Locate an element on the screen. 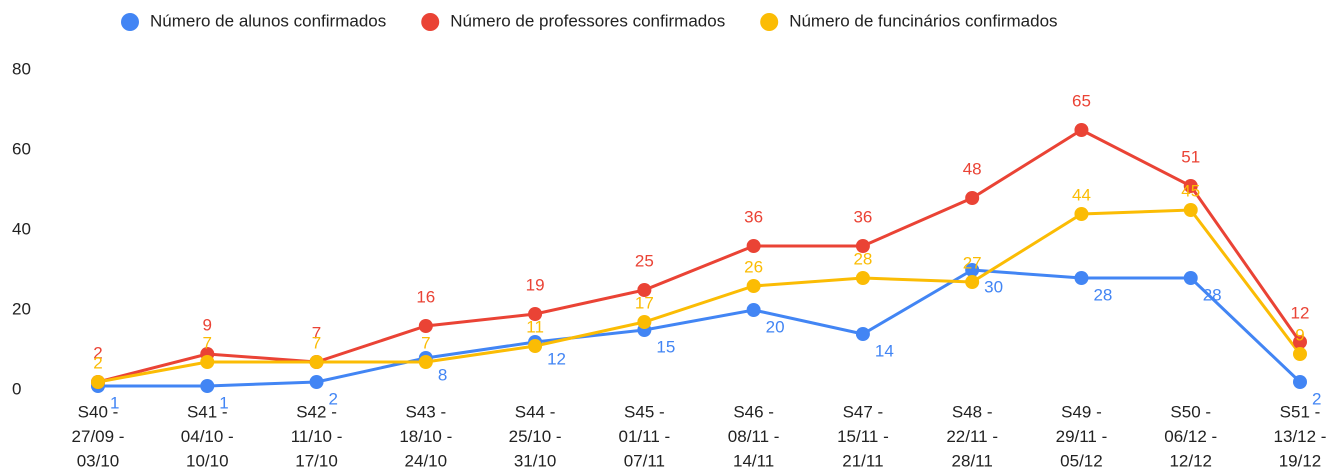 The width and height of the screenshot is (1335, 472). x-tick-label: 31/10 is located at coordinates (535, 460).